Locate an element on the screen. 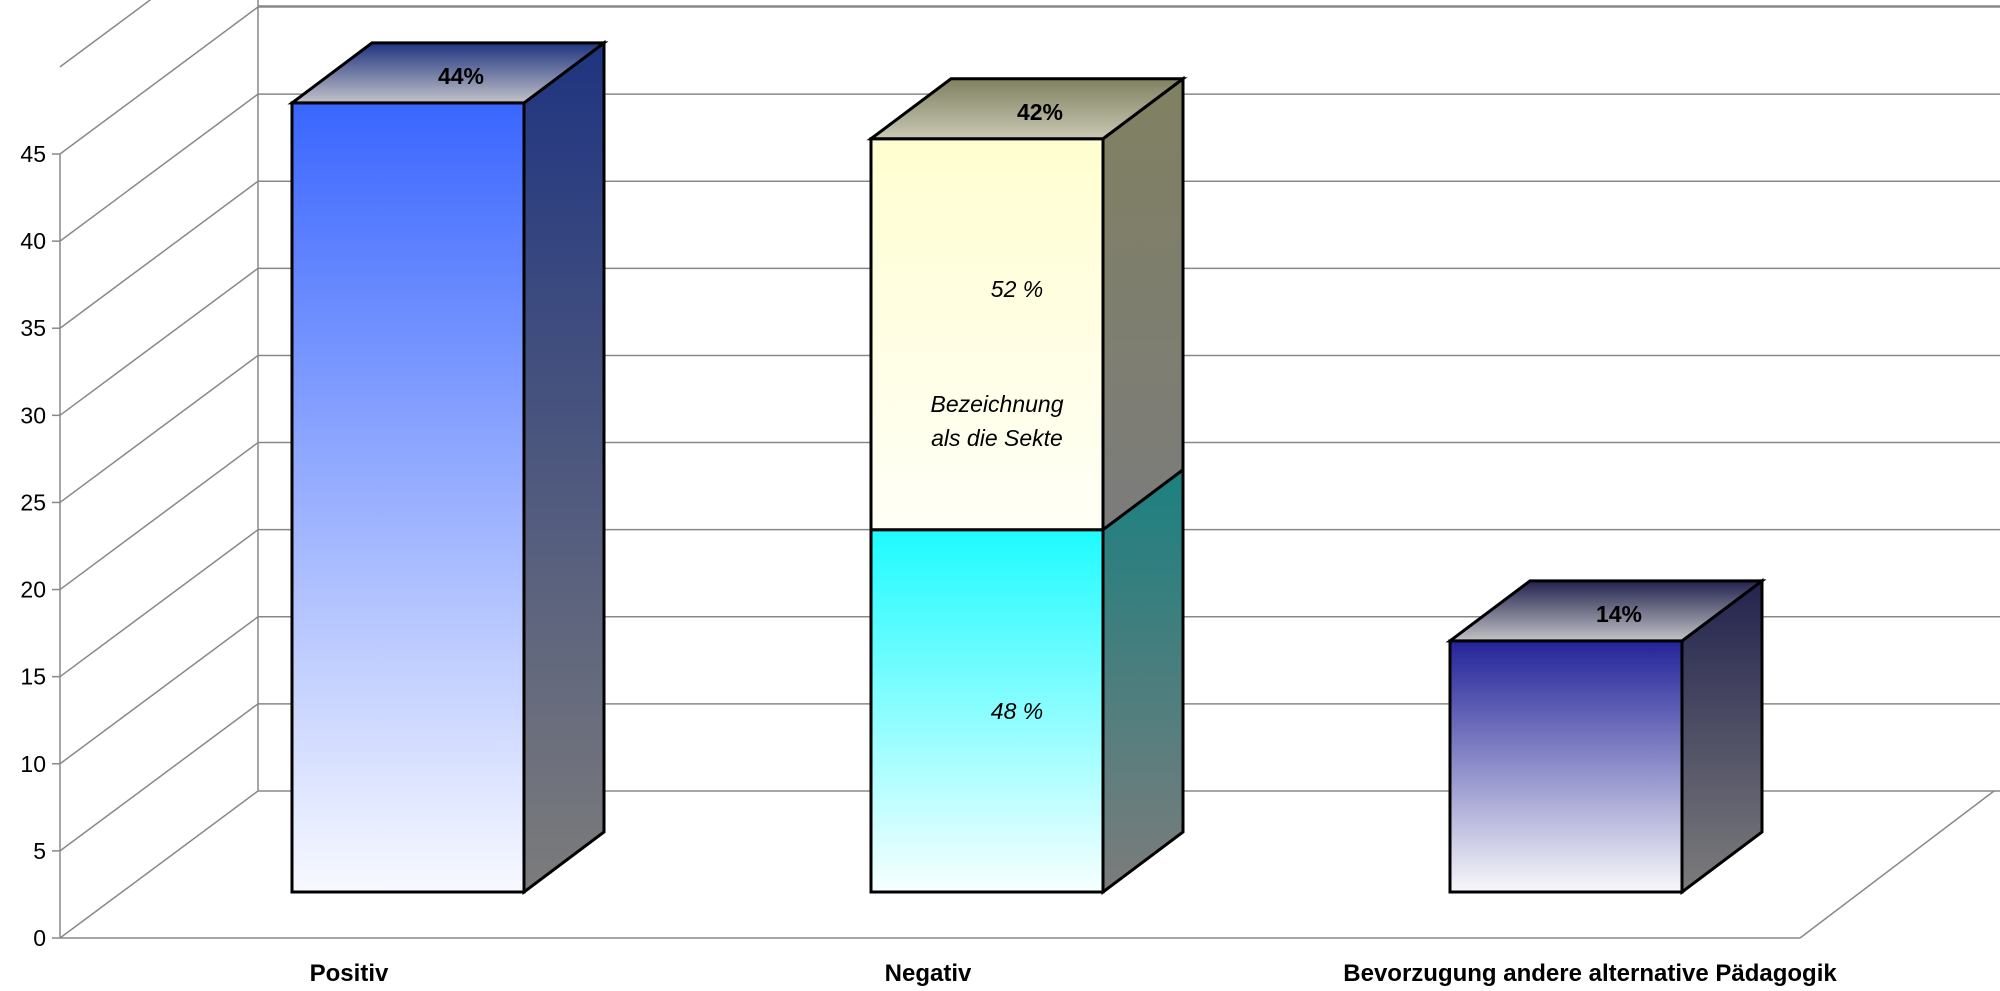 This screenshot has height=991, width=2000. floor-right-edge is located at coordinates (1897, 864).